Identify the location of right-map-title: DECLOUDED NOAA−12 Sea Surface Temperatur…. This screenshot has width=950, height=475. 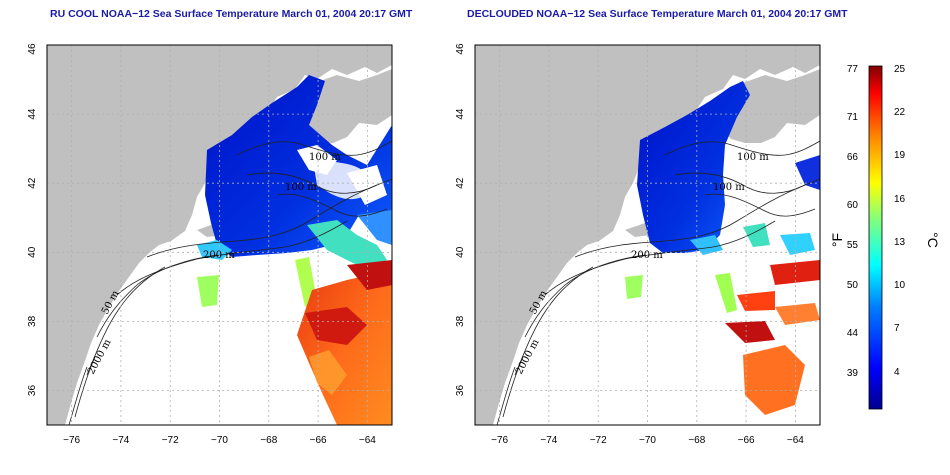
(657, 14).